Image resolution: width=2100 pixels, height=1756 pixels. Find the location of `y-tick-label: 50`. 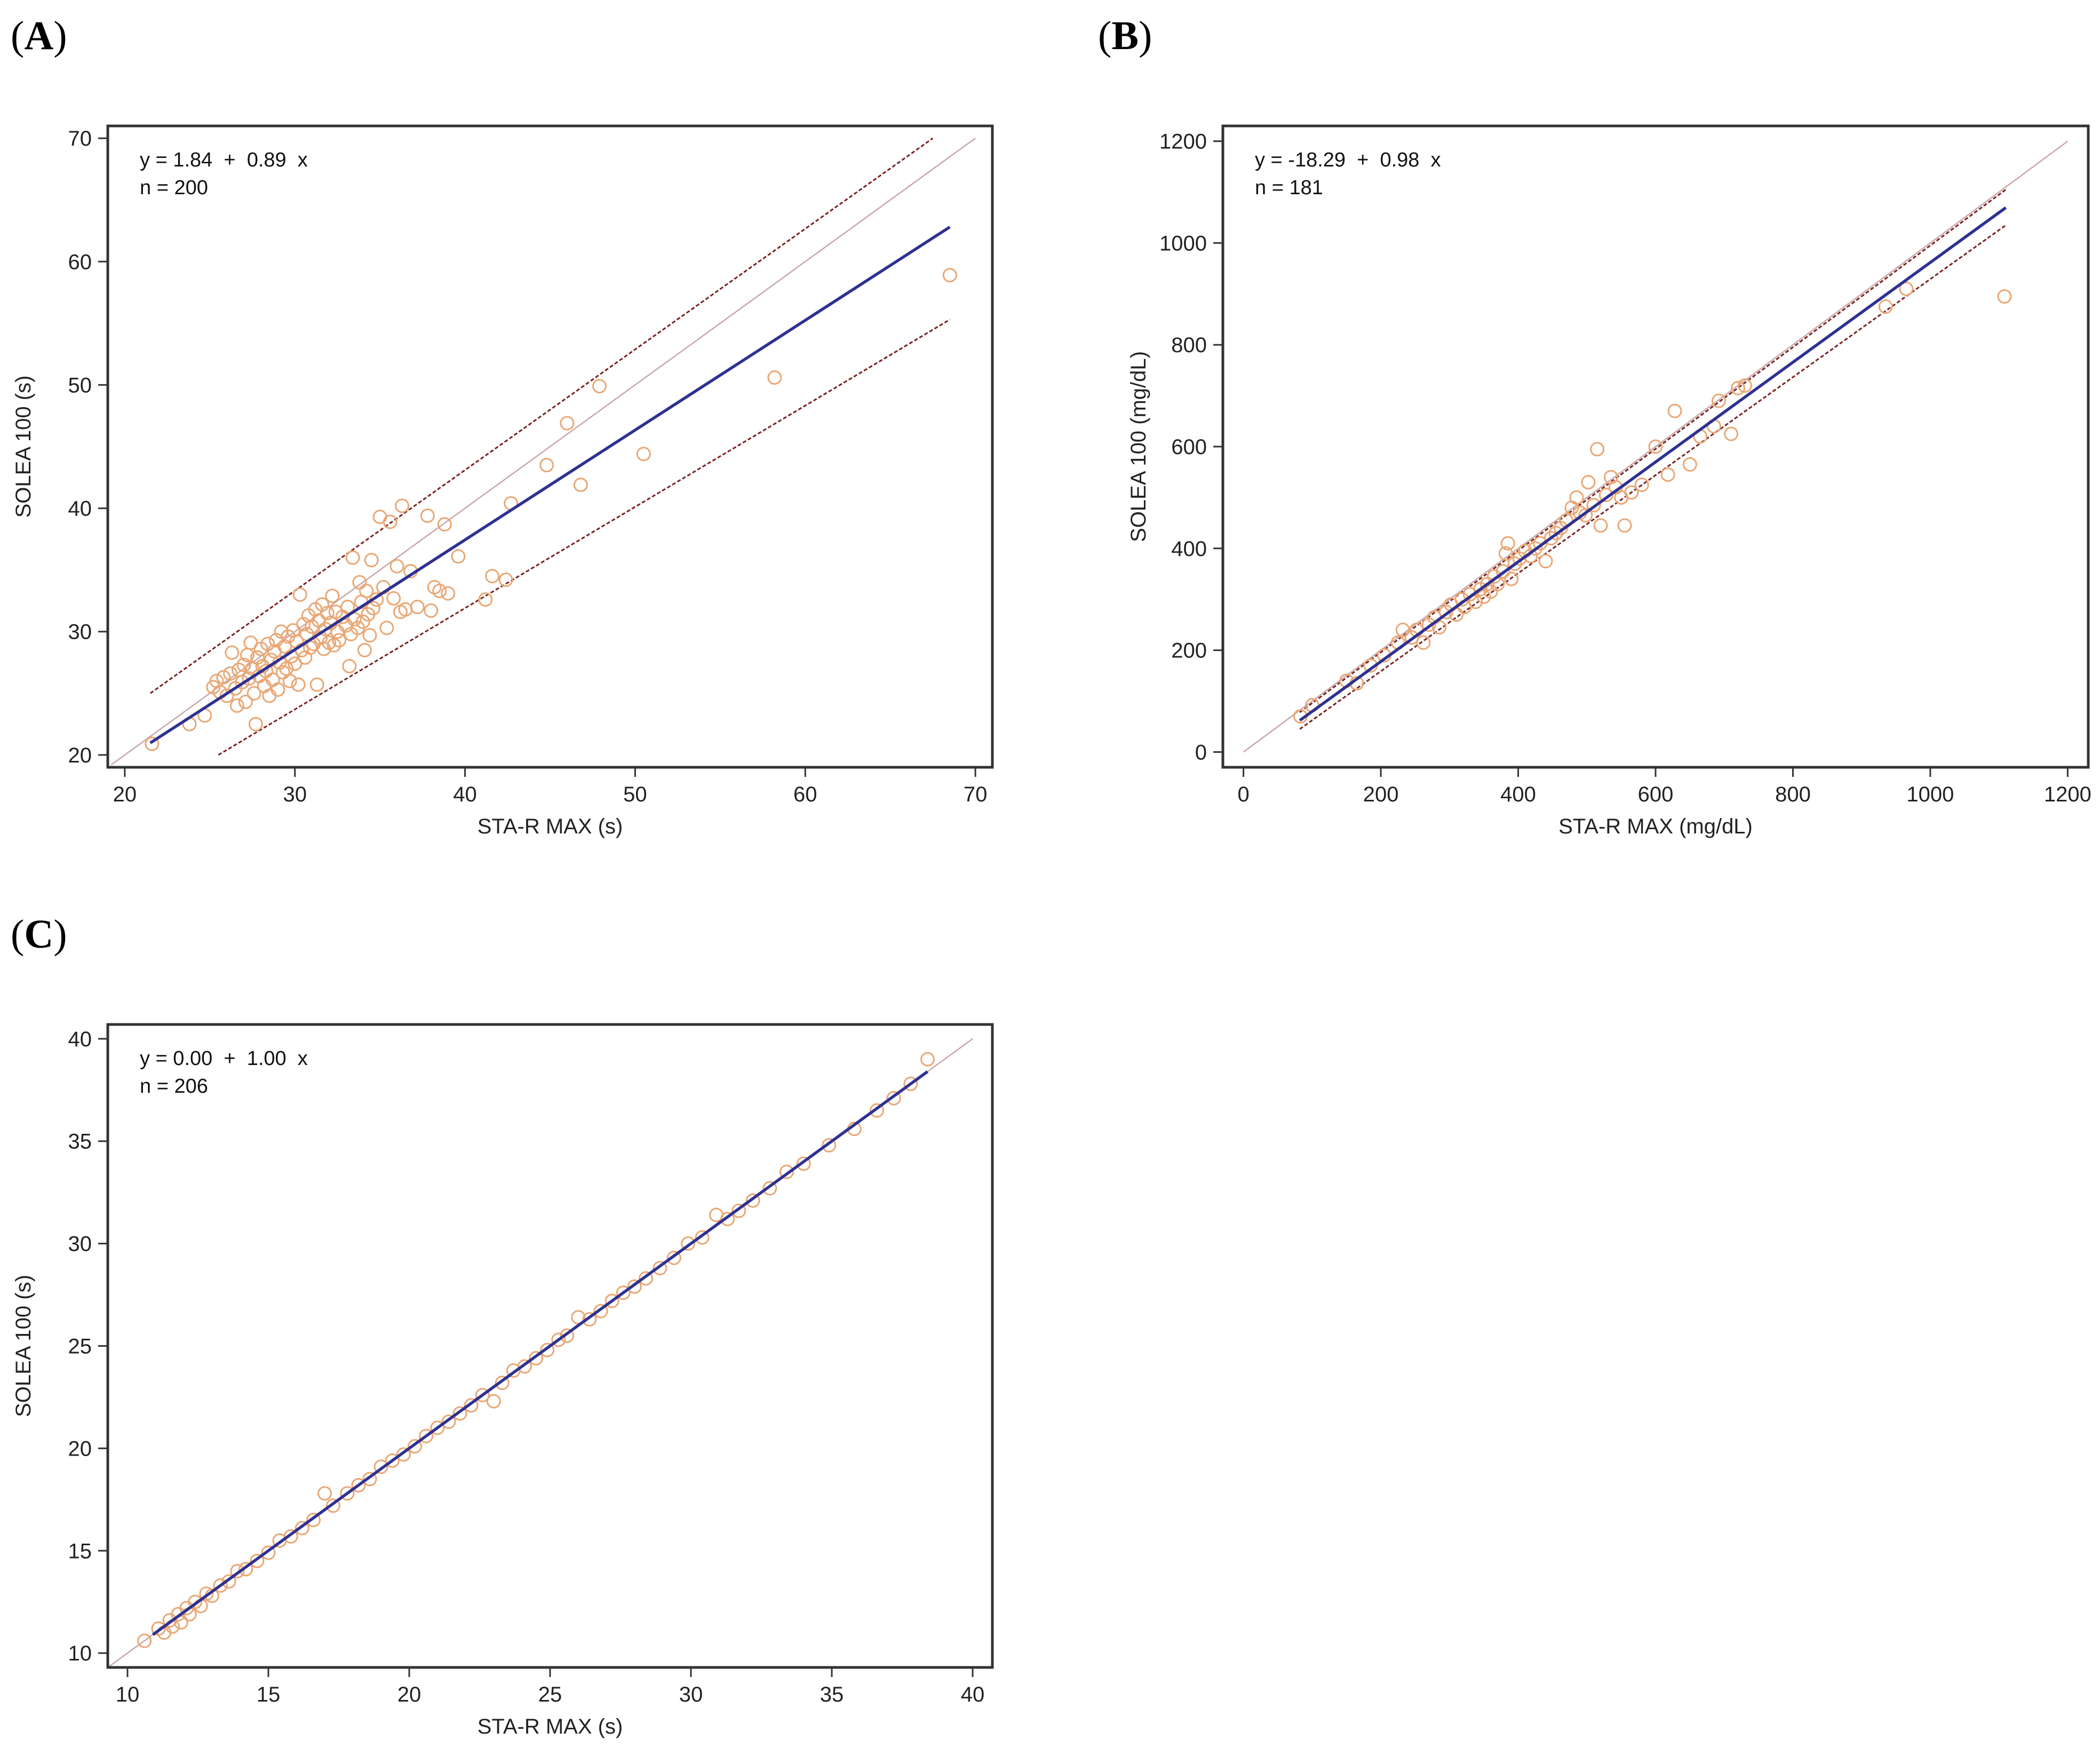

y-tick-label: 50 is located at coordinates (80, 386).